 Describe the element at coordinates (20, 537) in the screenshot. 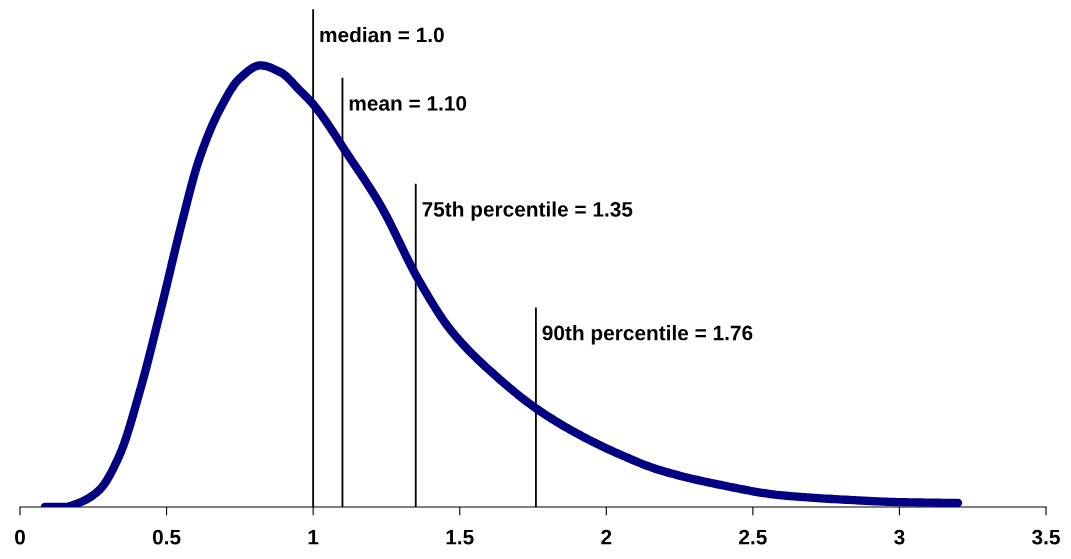

I see `x-tick-label: 0` at that location.